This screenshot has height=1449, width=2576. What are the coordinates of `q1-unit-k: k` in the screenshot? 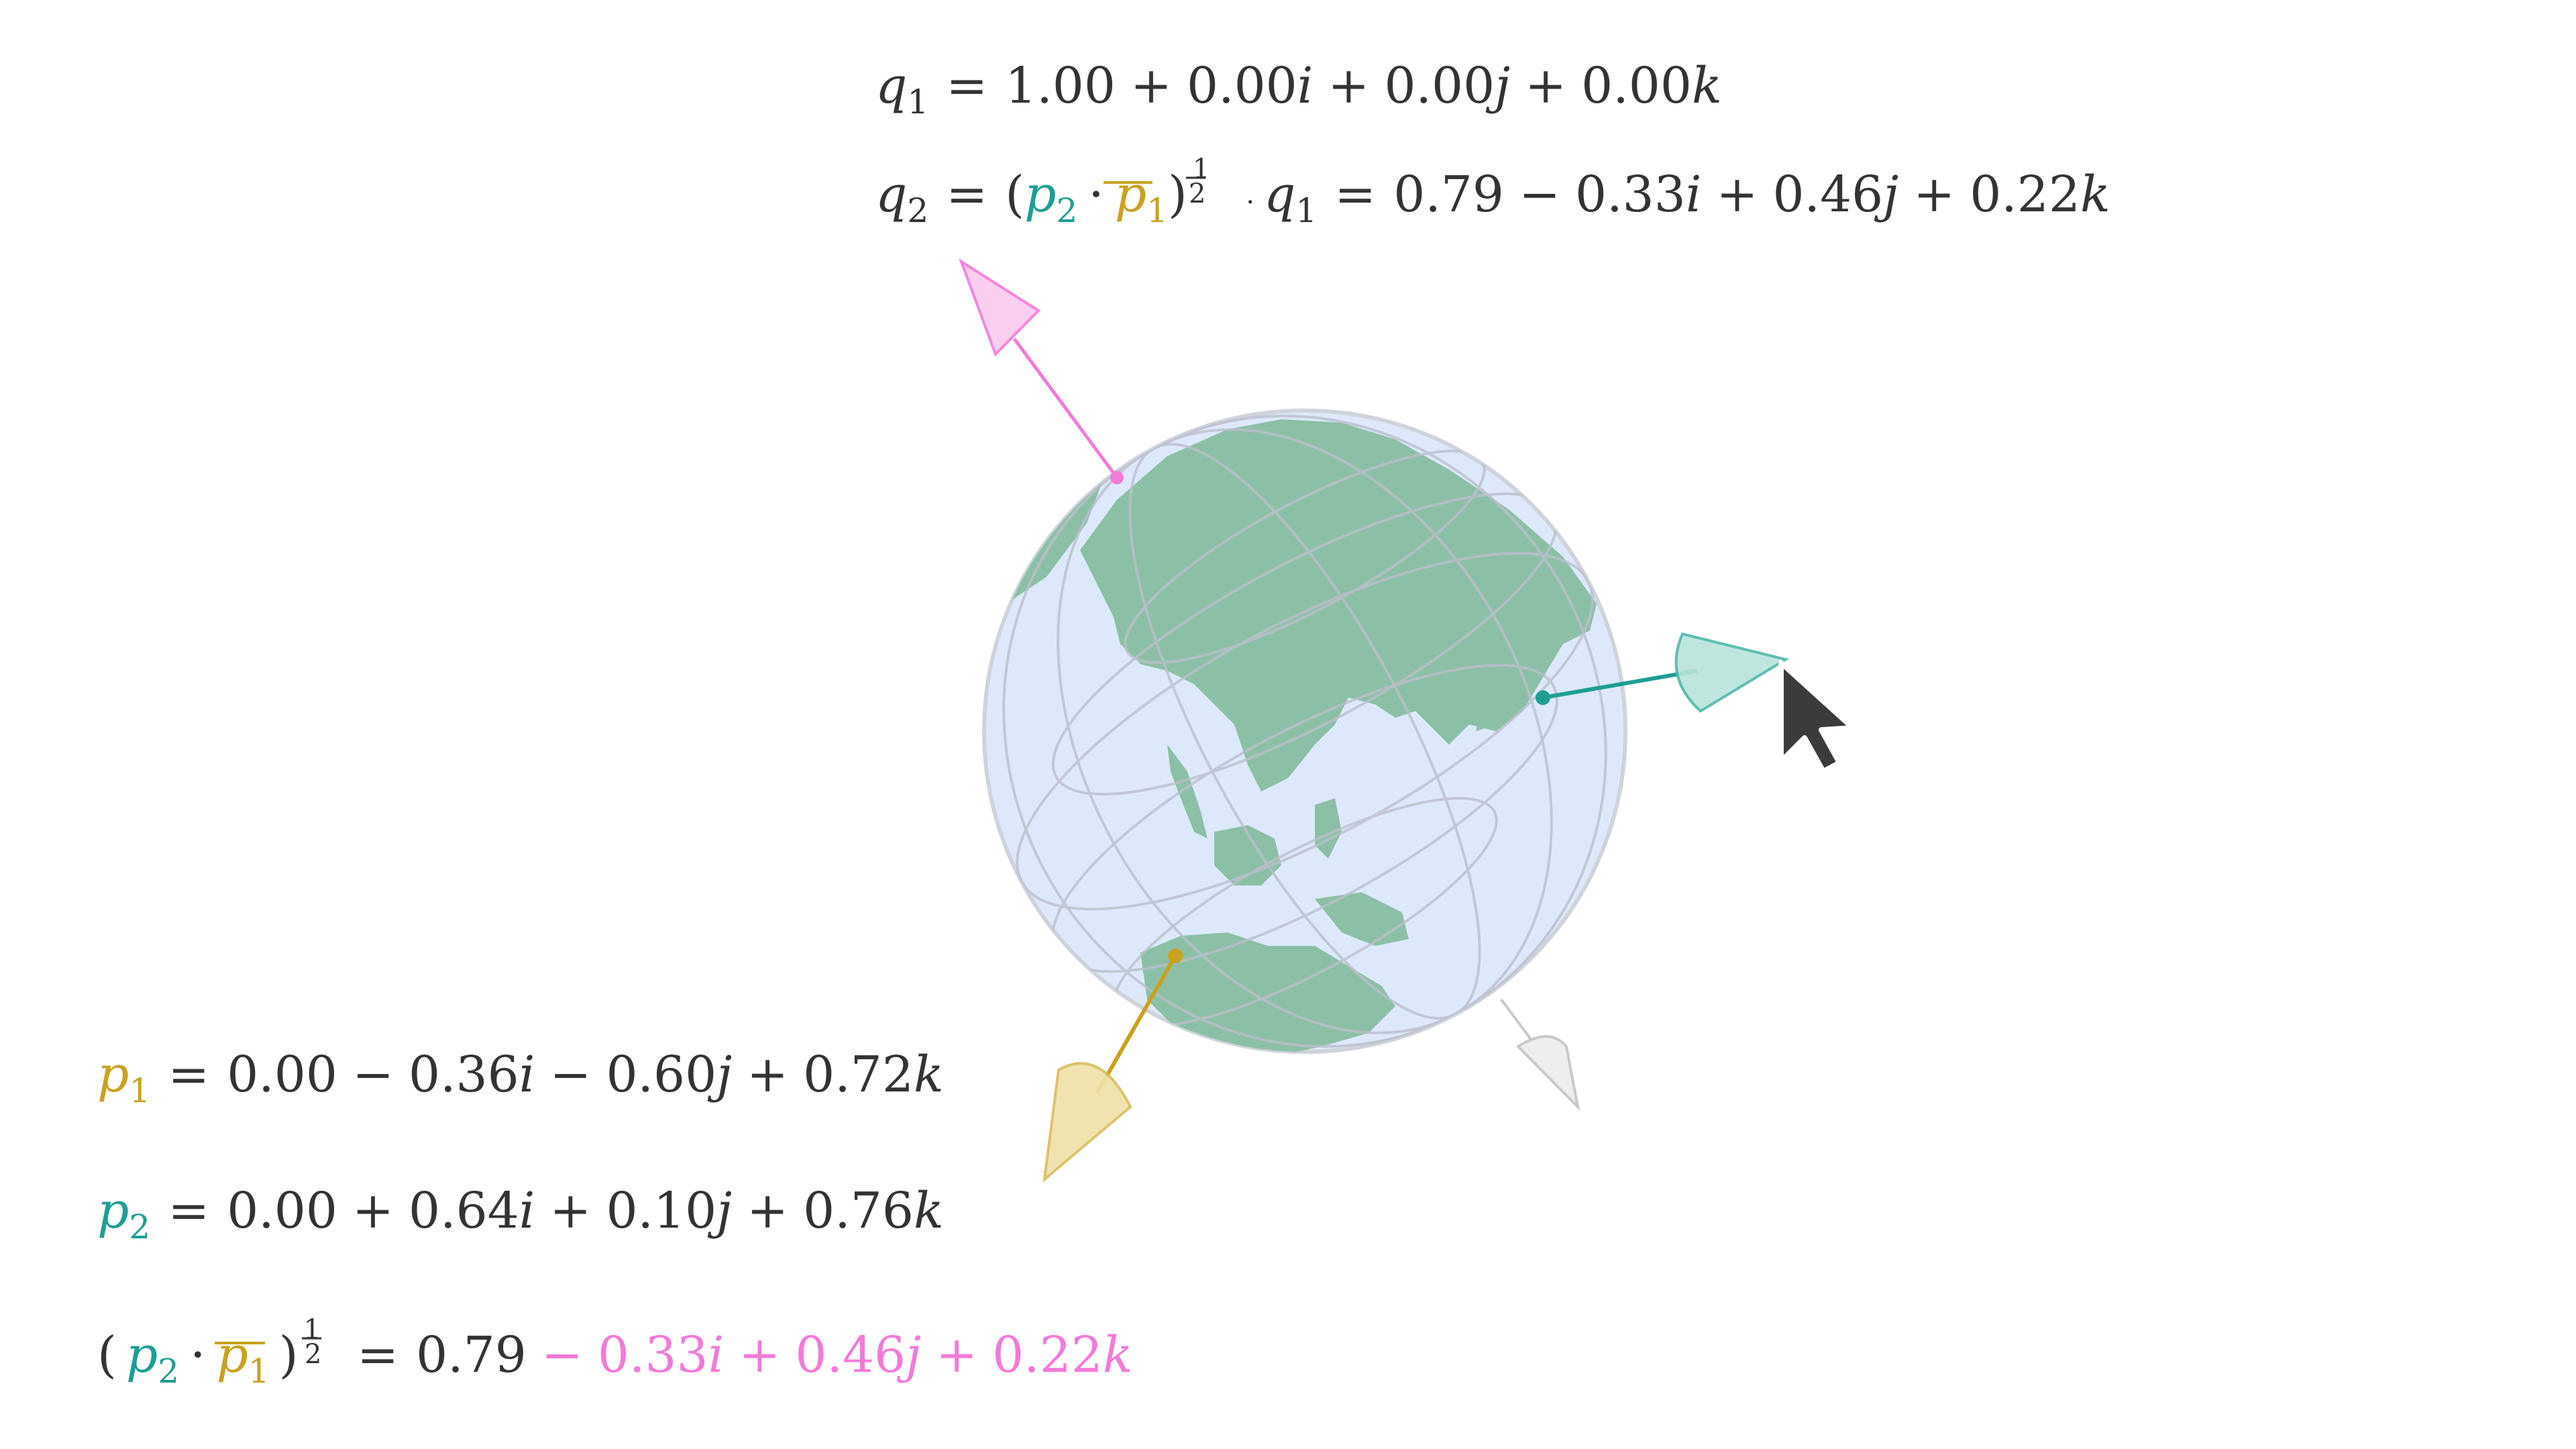 It's located at (1707, 86).